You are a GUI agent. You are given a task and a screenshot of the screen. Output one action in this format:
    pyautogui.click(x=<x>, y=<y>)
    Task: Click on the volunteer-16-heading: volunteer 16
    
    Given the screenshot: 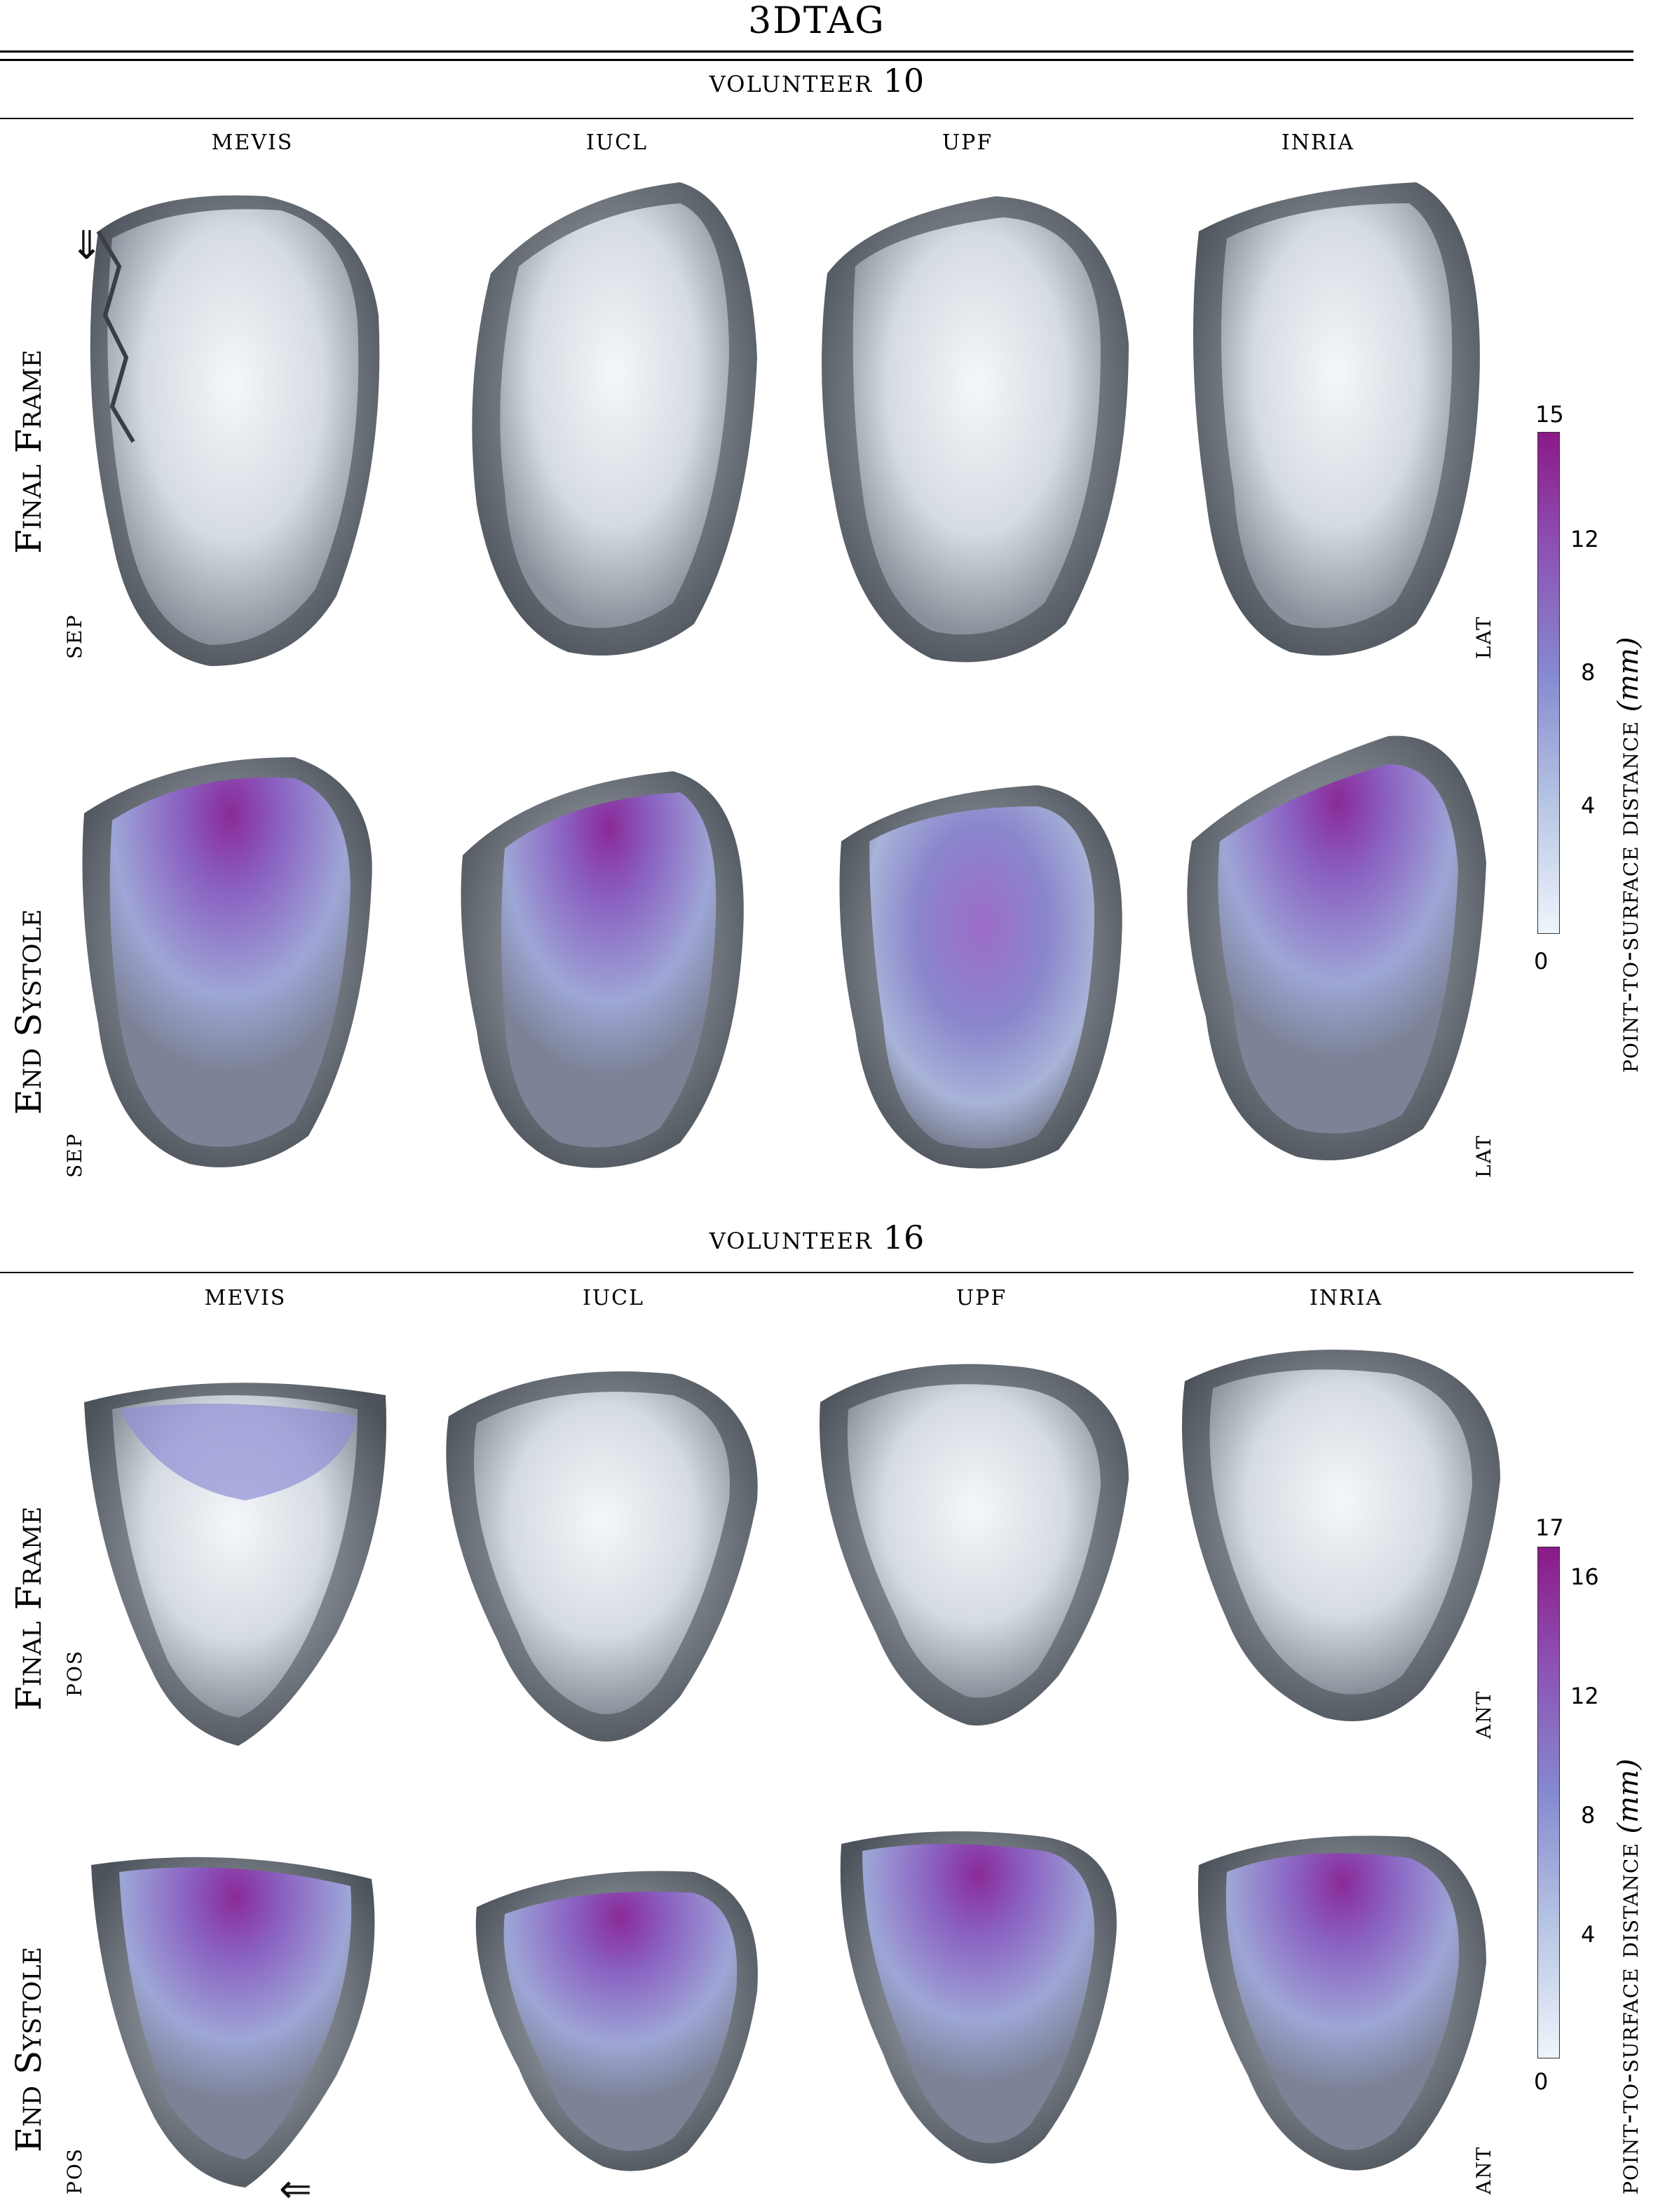 What is the action you would take?
    pyautogui.click(x=816, y=1237)
    